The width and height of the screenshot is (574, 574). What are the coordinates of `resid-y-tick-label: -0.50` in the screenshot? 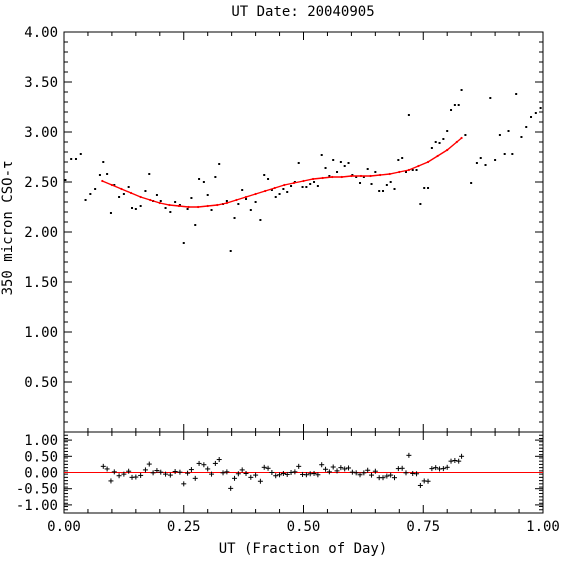 It's located at (37, 490).